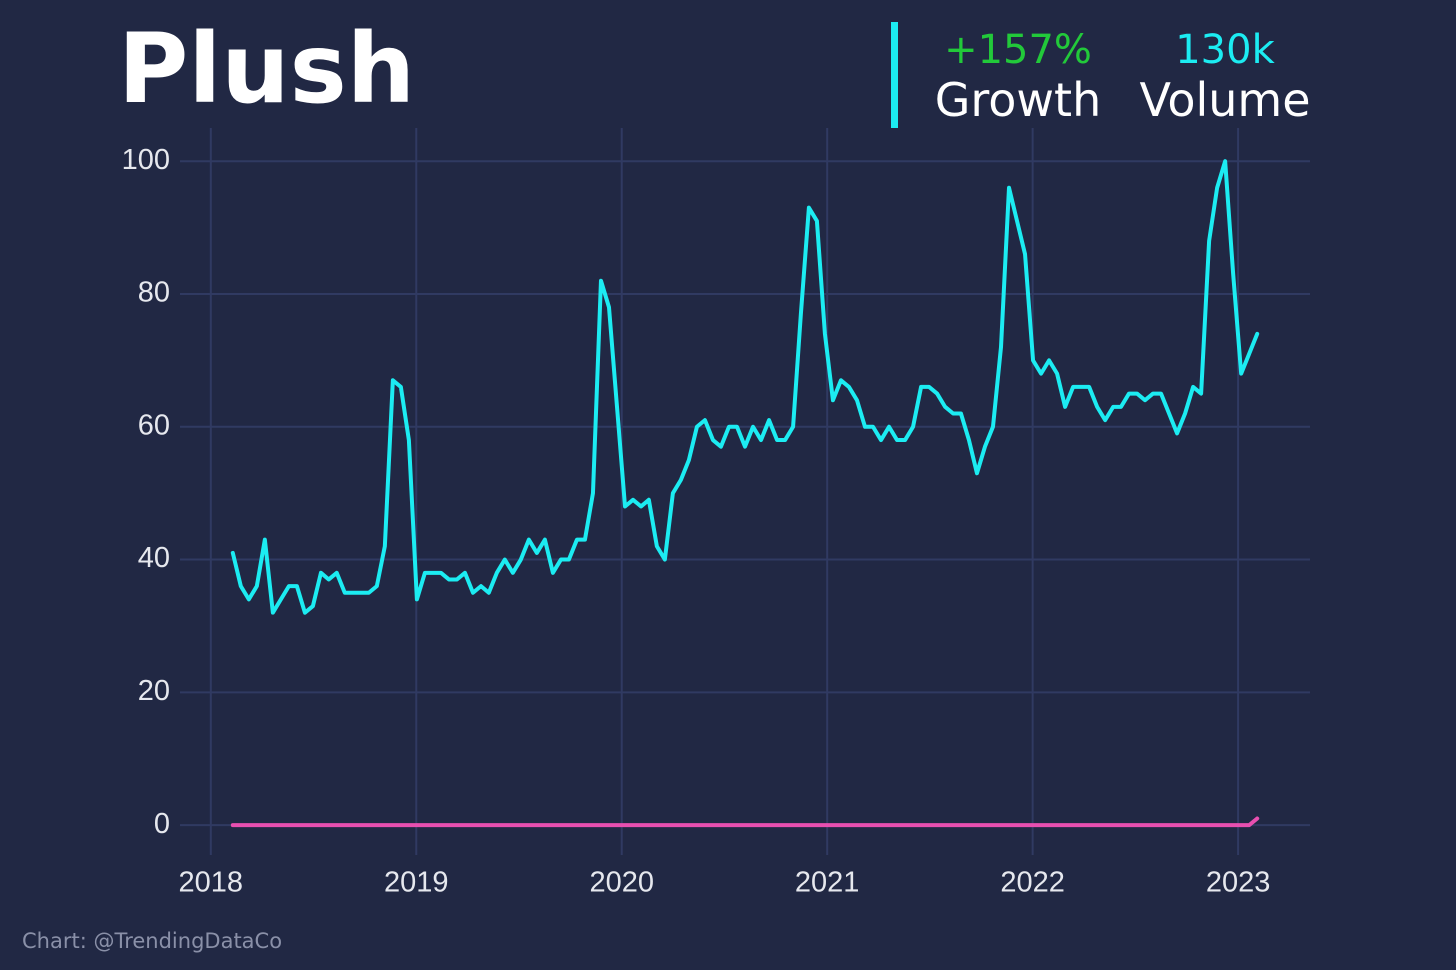  I want to click on x-tick-label: 2019, so click(416, 883).